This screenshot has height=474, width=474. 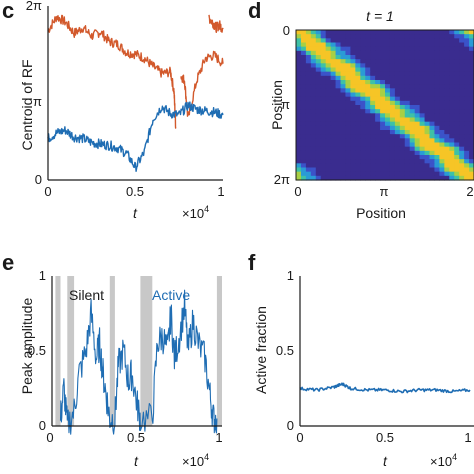 What do you see at coordinates (47, 191) in the screenshot?
I see `c-xtick-0: 0` at bounding box center [47, 191].